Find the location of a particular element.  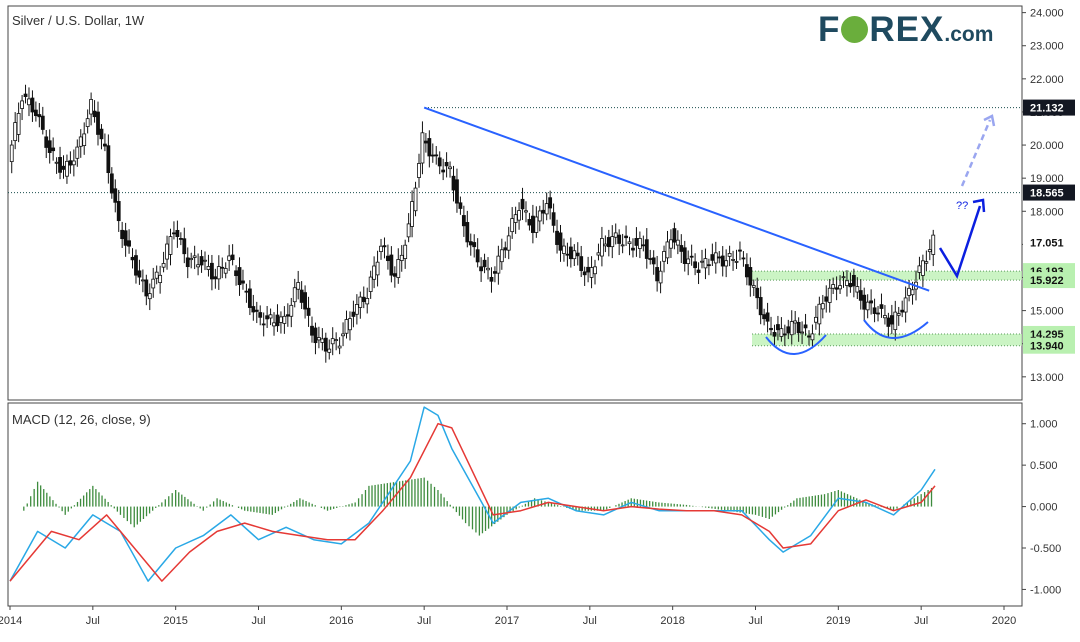

question-annotation: ?? is located at coordinates (962, 206).